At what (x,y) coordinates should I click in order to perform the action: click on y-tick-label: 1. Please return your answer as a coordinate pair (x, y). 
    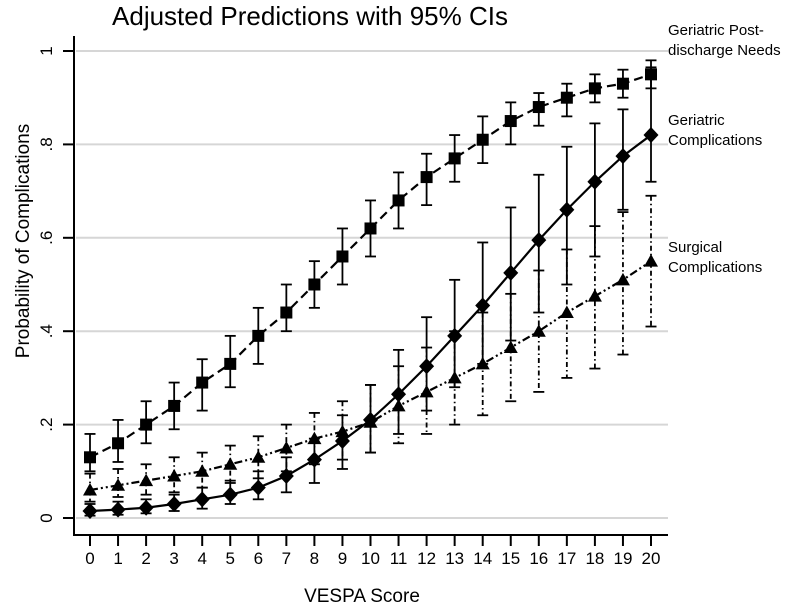
    Looking at the image, I should click on (46, 50).